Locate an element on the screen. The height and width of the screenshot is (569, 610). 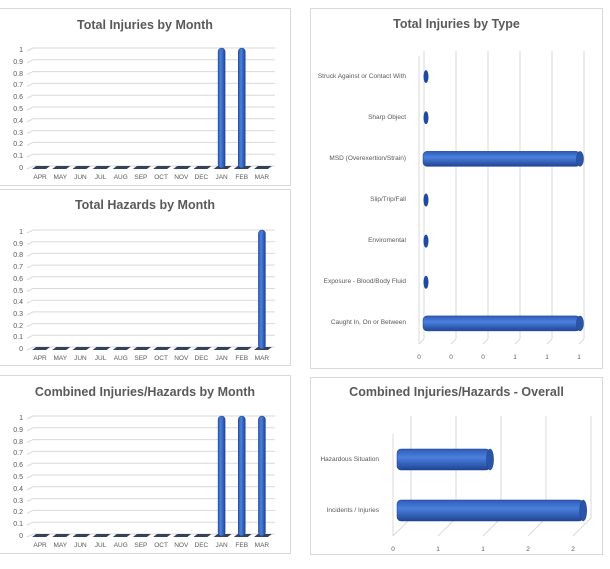
category-label: Struck Against or Contact With is located at coordinates (361, 76).